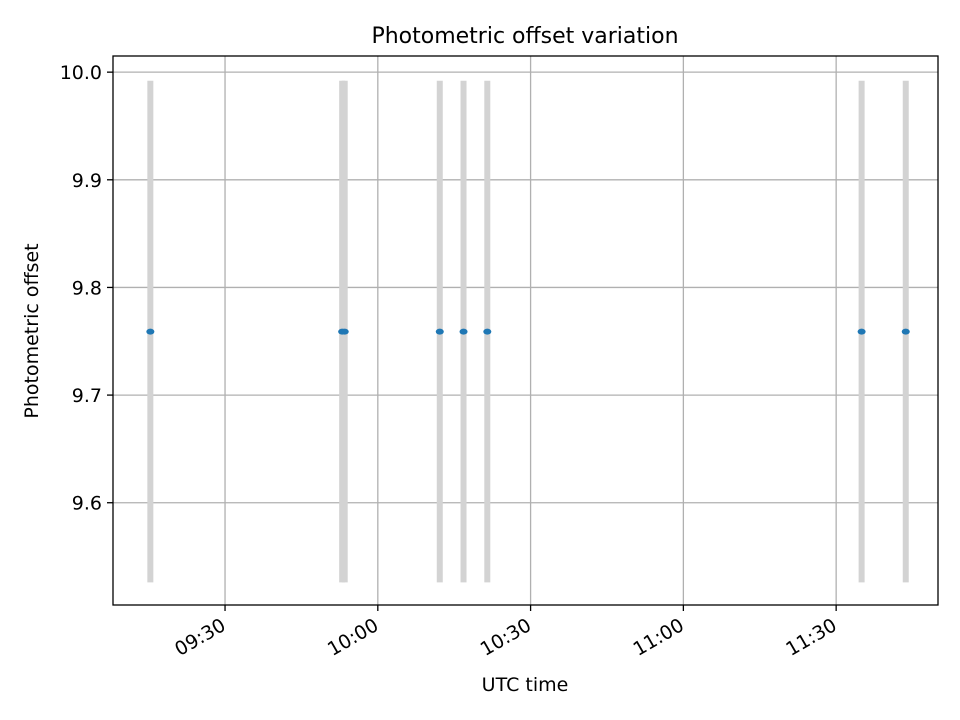 The height and width of the screenshot is (720, 960). Describe the element at coordinates (87, 504) in the screenshot. I see `y-tick-label: 9.6` at that location.